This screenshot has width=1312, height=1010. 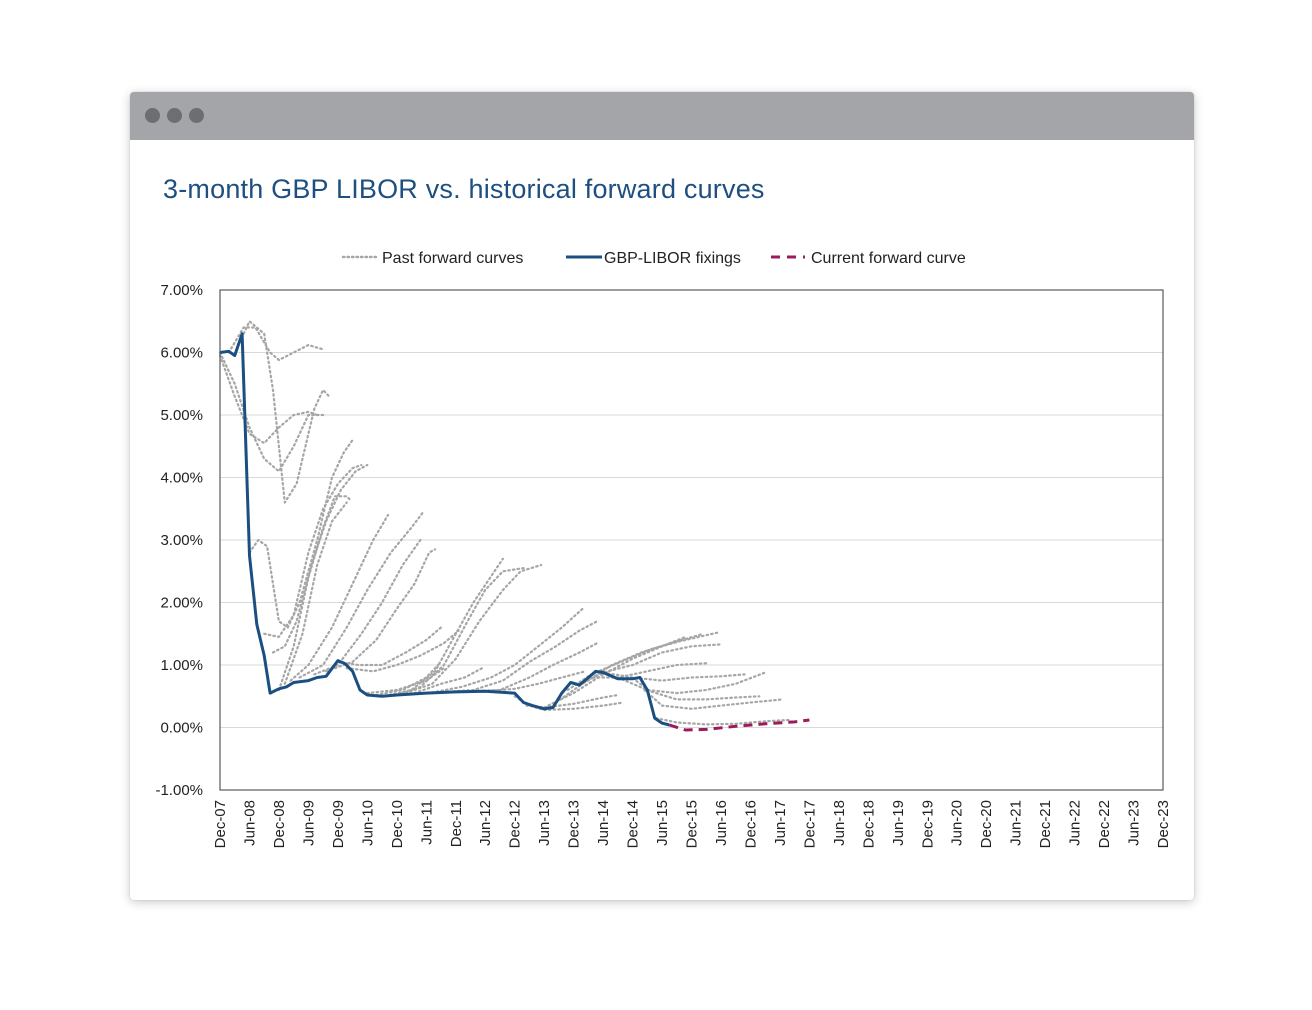 I want to click on y-tick-label: 7.00%, so click(x=181, y=290).